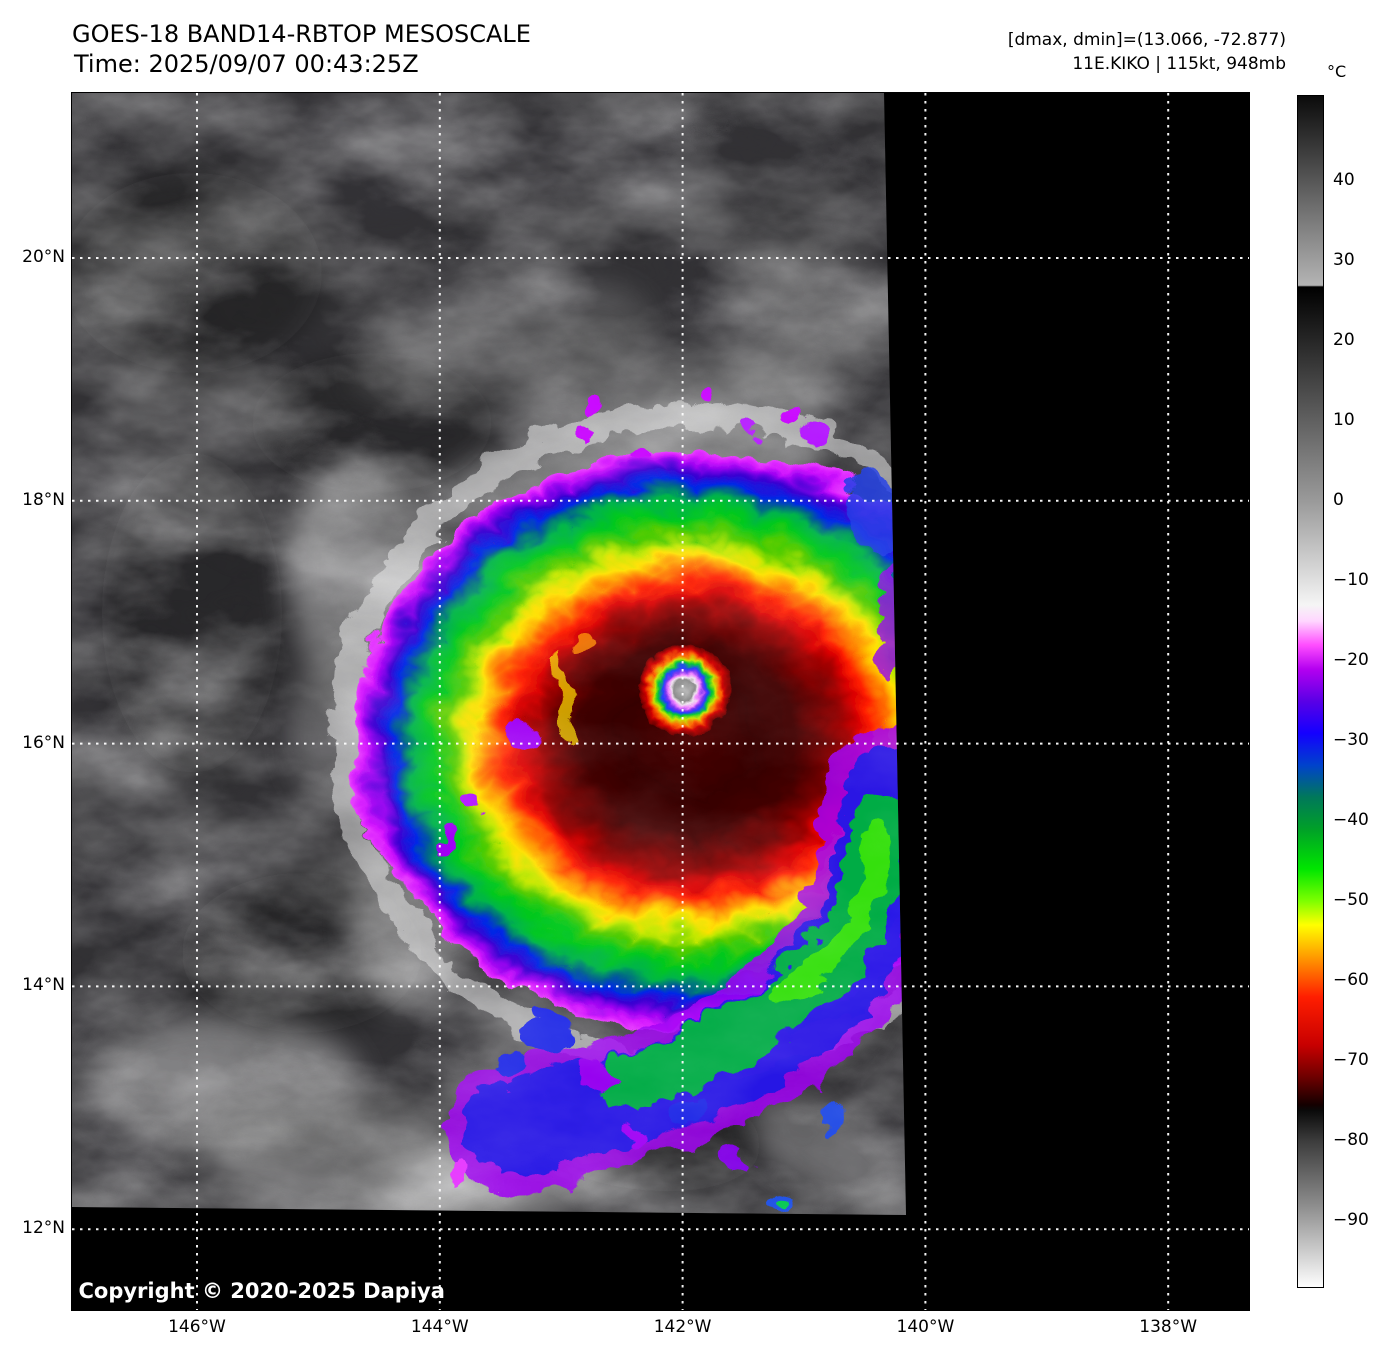 Image resolution: width=1390 pixels, height=1359 pixels. Describe the element at coordinates (43, 1228) in the screenshot. I see `lat-tick-label: 12°N` at that location.